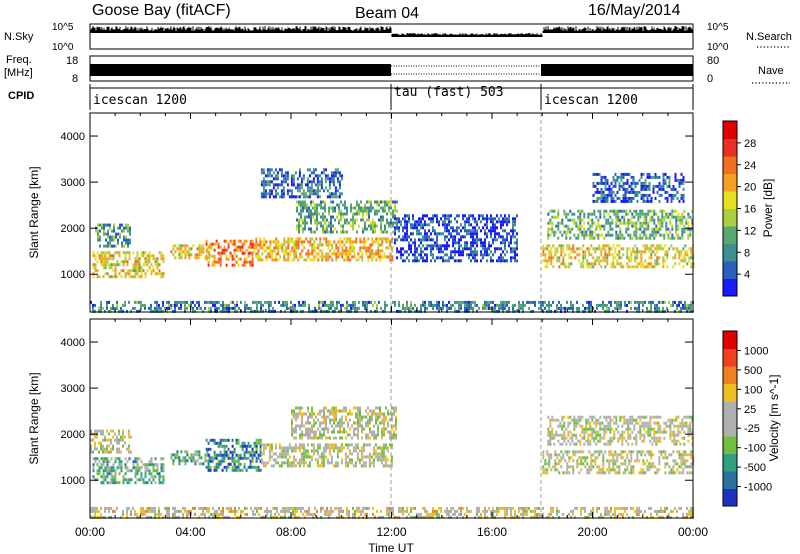 The image size is (800, 554). What do you see at coordinates (769, 37) in the screenshot?
I see `nsearch-label: N.Search` at bounding box center [769, 37].